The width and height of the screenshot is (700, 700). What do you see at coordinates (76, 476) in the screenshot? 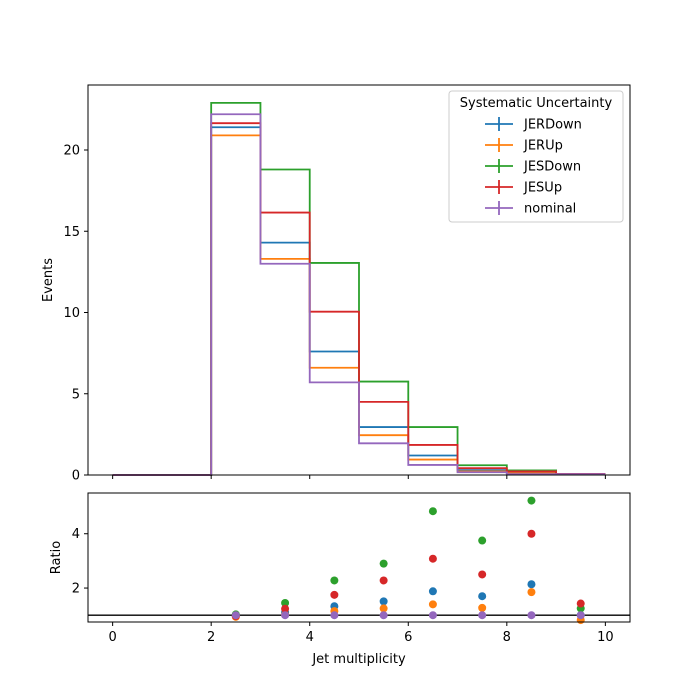
I see `main-y-tick-label: 0` at bounding box center [76, 476].